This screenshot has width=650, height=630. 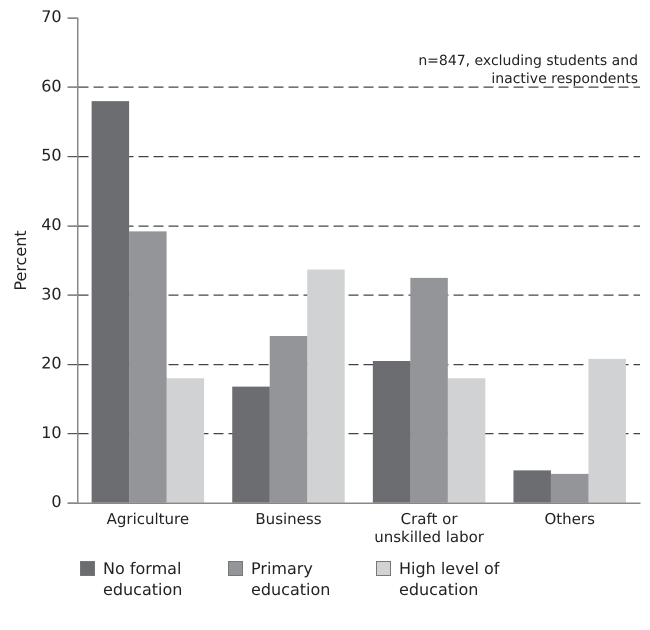 What do you see at coordinates (51, 432) in the screenshot?
I see `y-tick-label: 10` at bounding box center [51, 432].